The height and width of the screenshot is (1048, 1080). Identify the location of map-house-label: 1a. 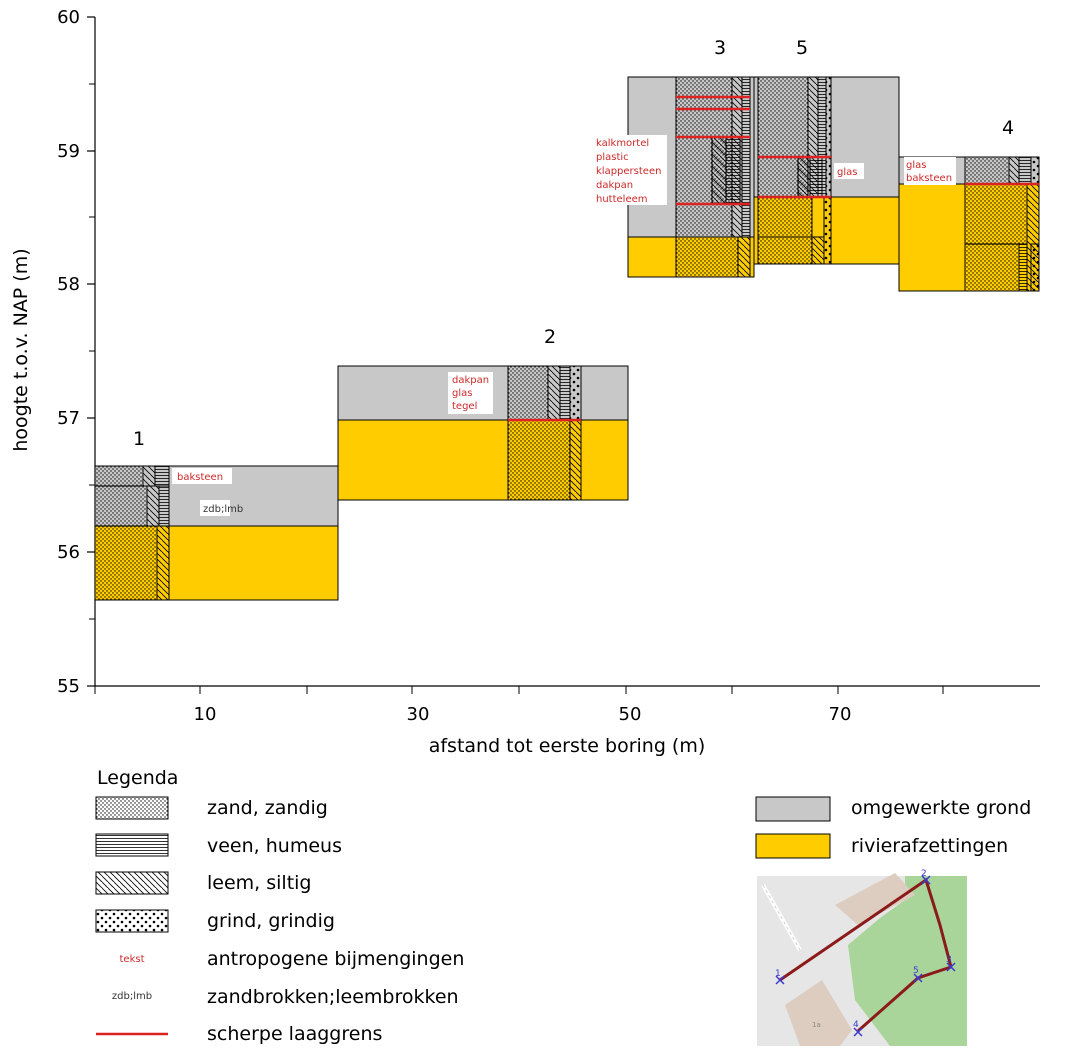
(816, 1025).